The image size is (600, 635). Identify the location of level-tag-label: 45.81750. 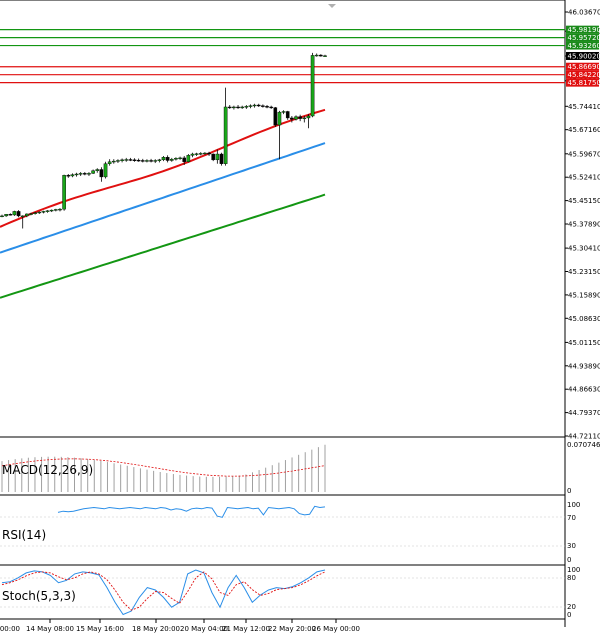
(584, 83).